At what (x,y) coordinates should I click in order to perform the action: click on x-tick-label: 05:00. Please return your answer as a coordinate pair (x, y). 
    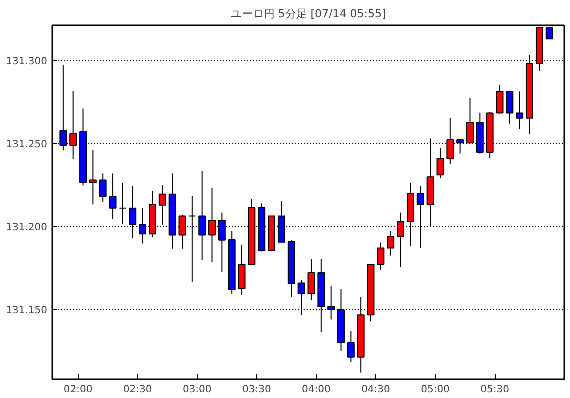
    Looking at the image, I should click on (435, 390).